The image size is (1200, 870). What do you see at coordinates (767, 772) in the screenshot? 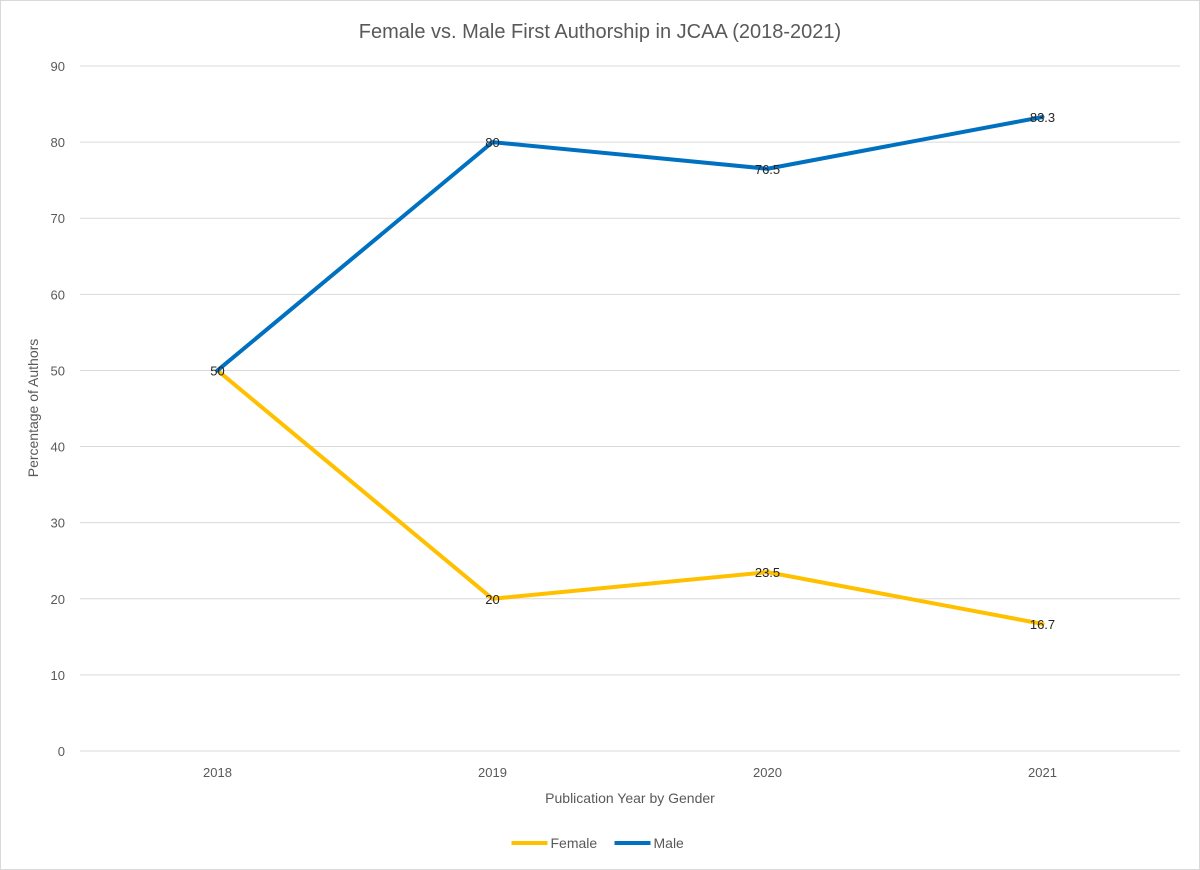
I see `x-tick-label: 2020` at bounding box center [767, 772].